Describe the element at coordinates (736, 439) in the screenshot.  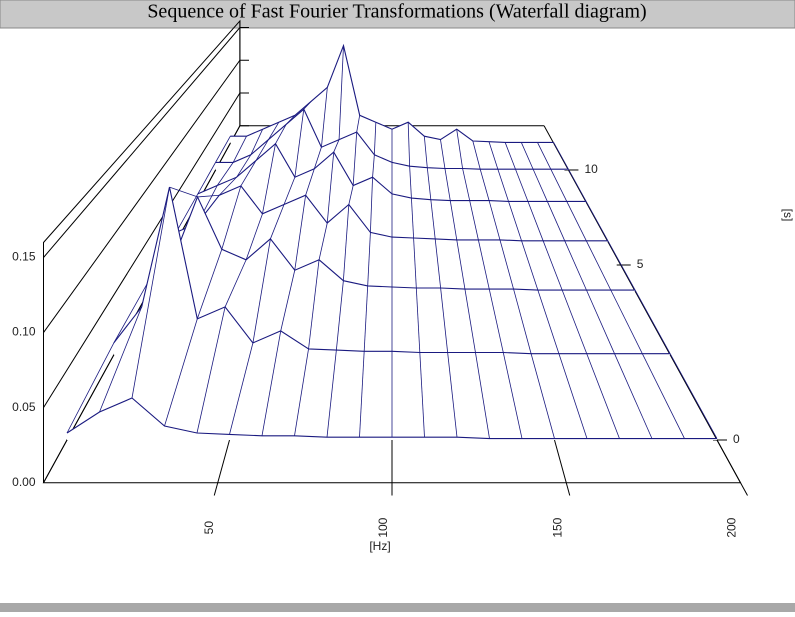
I see `y-tick-label: 0` at that location.